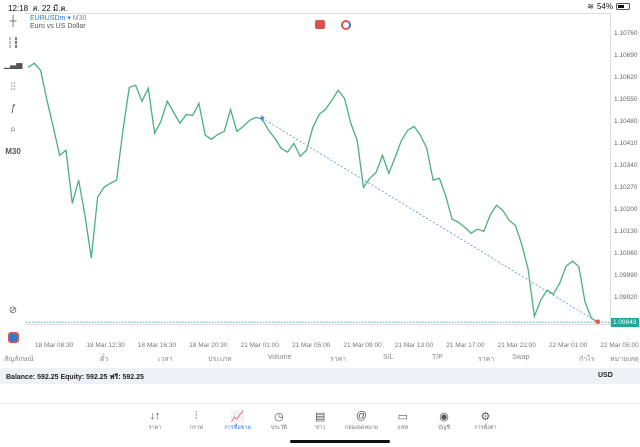 This screenshot has width=640, height=447. What do you see at coordinates (13, 108) in the screenshot?
I see `function-icon: ƒ` at bounding box center [13, 108].